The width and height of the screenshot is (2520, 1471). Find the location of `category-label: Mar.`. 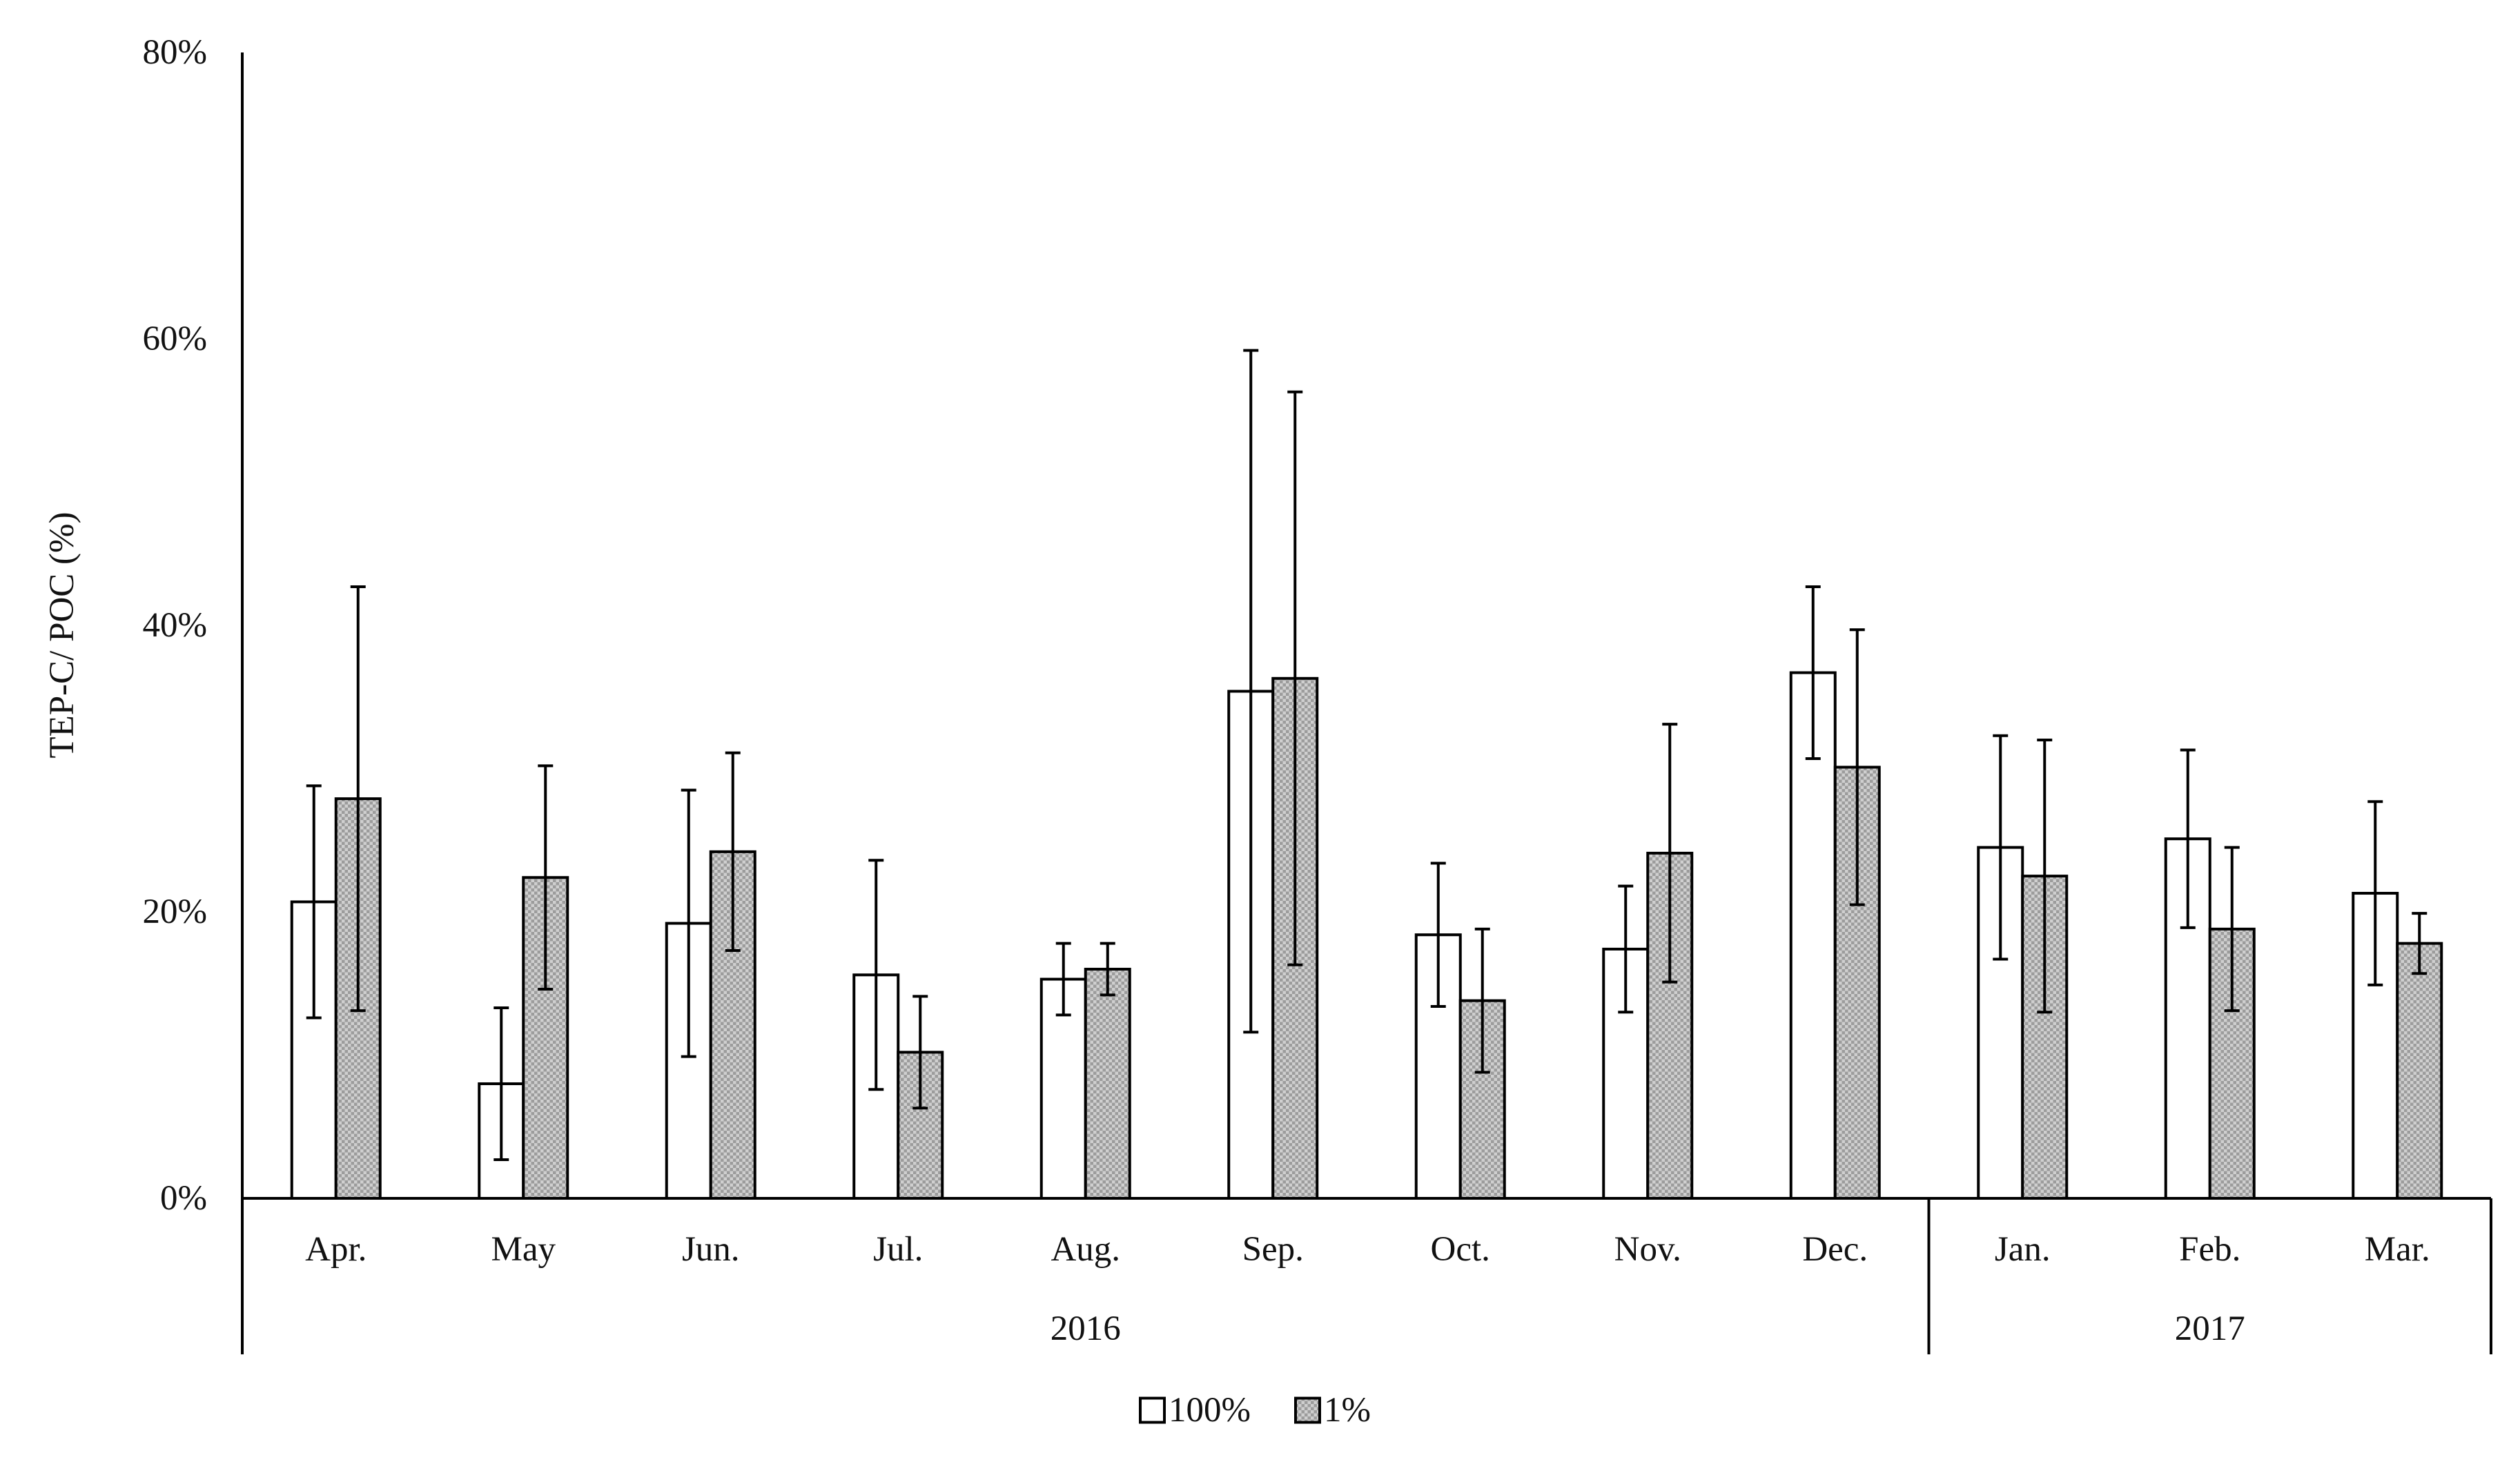

category-label: Mar. is located at coordinates (2397, 1250).